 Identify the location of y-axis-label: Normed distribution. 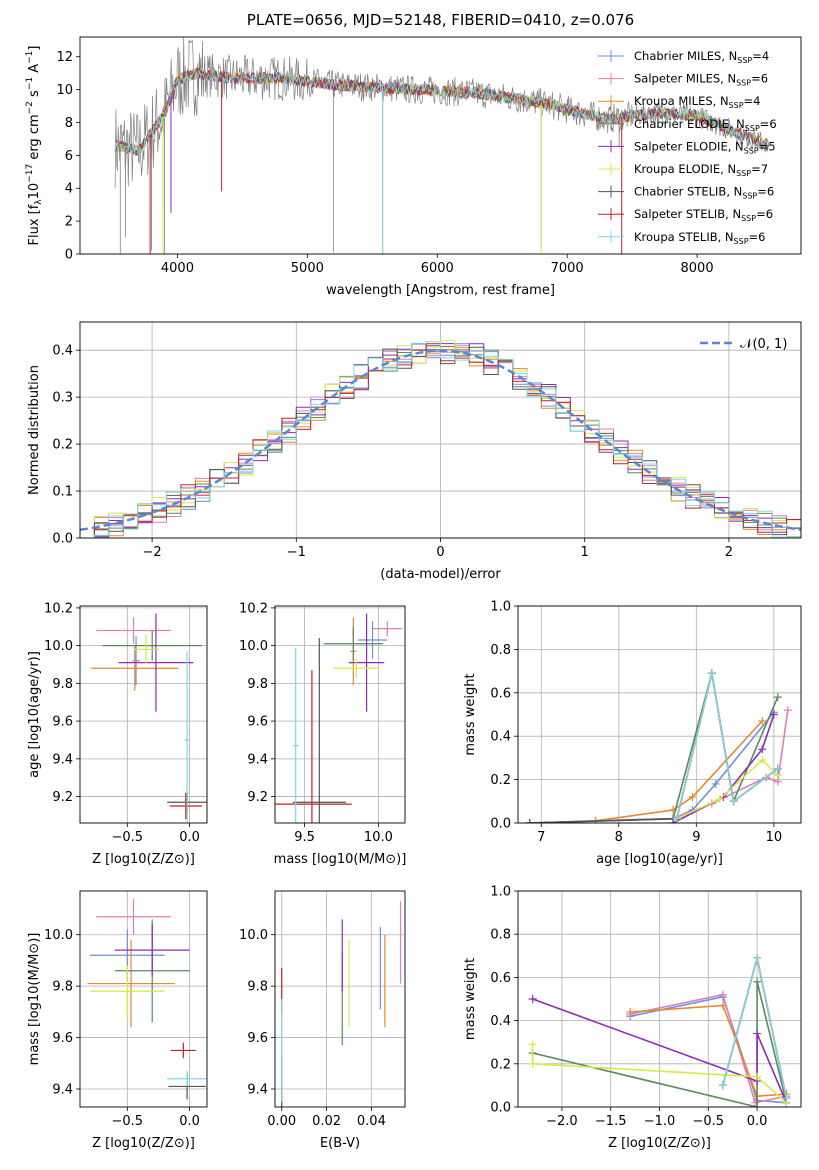
(34, 430).